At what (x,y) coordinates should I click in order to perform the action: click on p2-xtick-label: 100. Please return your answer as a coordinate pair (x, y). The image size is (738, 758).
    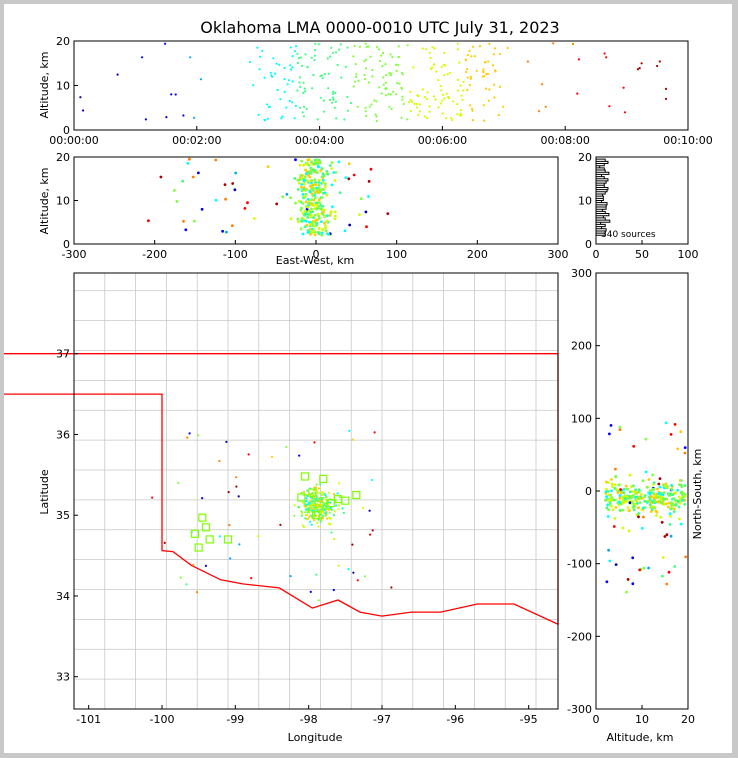
    Looking at the image, I should click on (396, 254).